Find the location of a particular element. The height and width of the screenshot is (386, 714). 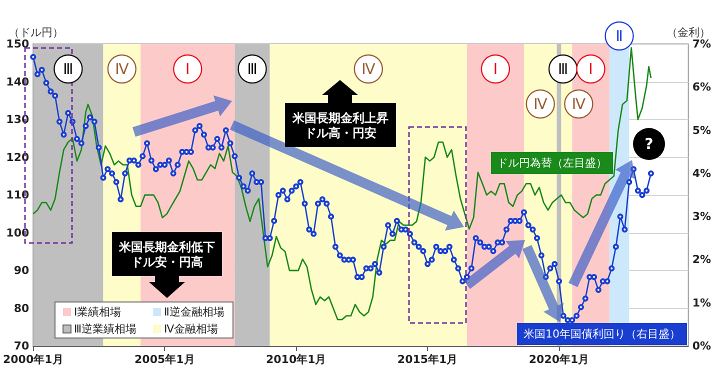

annotation: Ⅱ逆金融相場 is located at coordinates (194, 312).